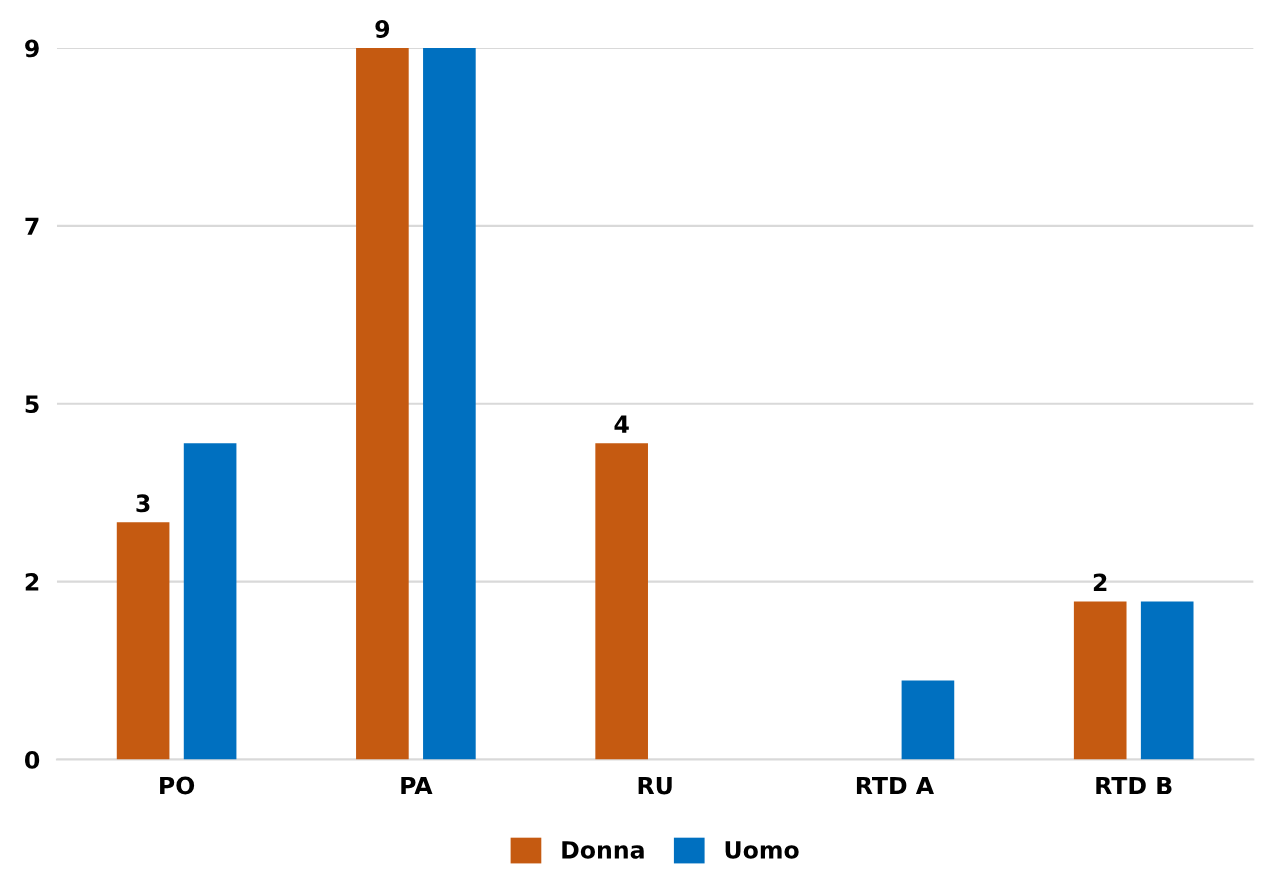 This screenshot has width=1266, height=873. Describe the element at coordinates (32, 582) in the screenshot. I see `y-tick-label: 2` at that location.